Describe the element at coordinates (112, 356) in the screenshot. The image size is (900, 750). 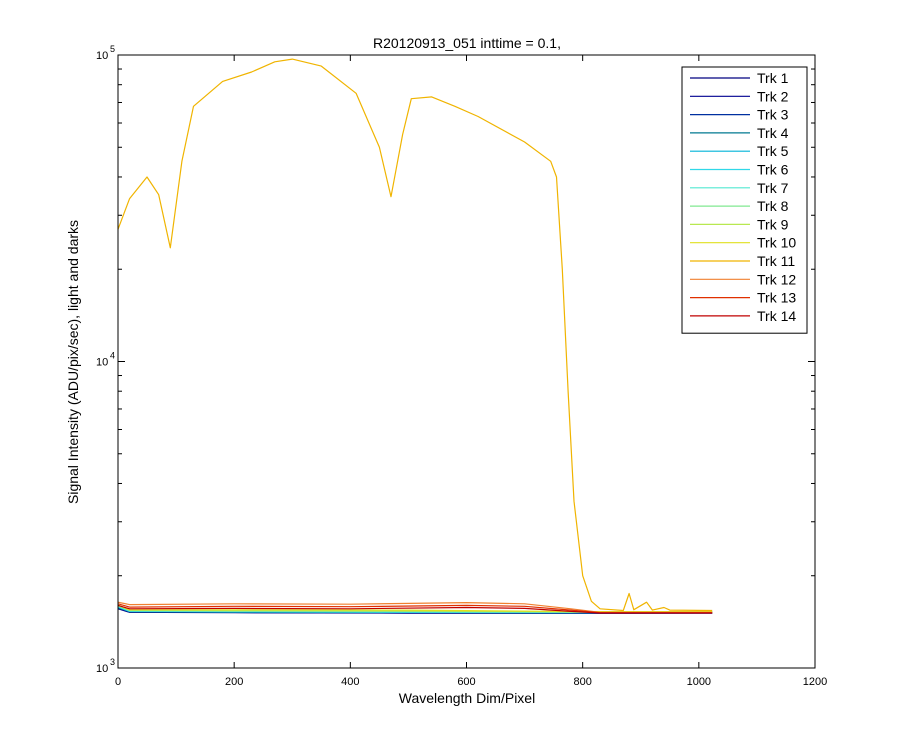
I see `y-tick-exponent: 4` at that location.